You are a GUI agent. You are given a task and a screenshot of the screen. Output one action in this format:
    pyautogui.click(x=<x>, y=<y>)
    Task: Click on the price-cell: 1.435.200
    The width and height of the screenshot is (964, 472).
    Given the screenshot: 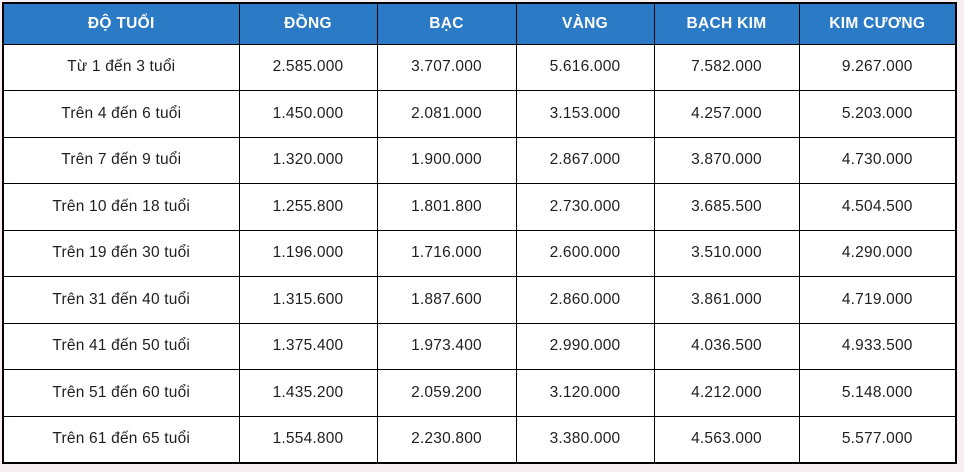 What is the action you would take?
    pyautogui.click(x=308, y=393)
    